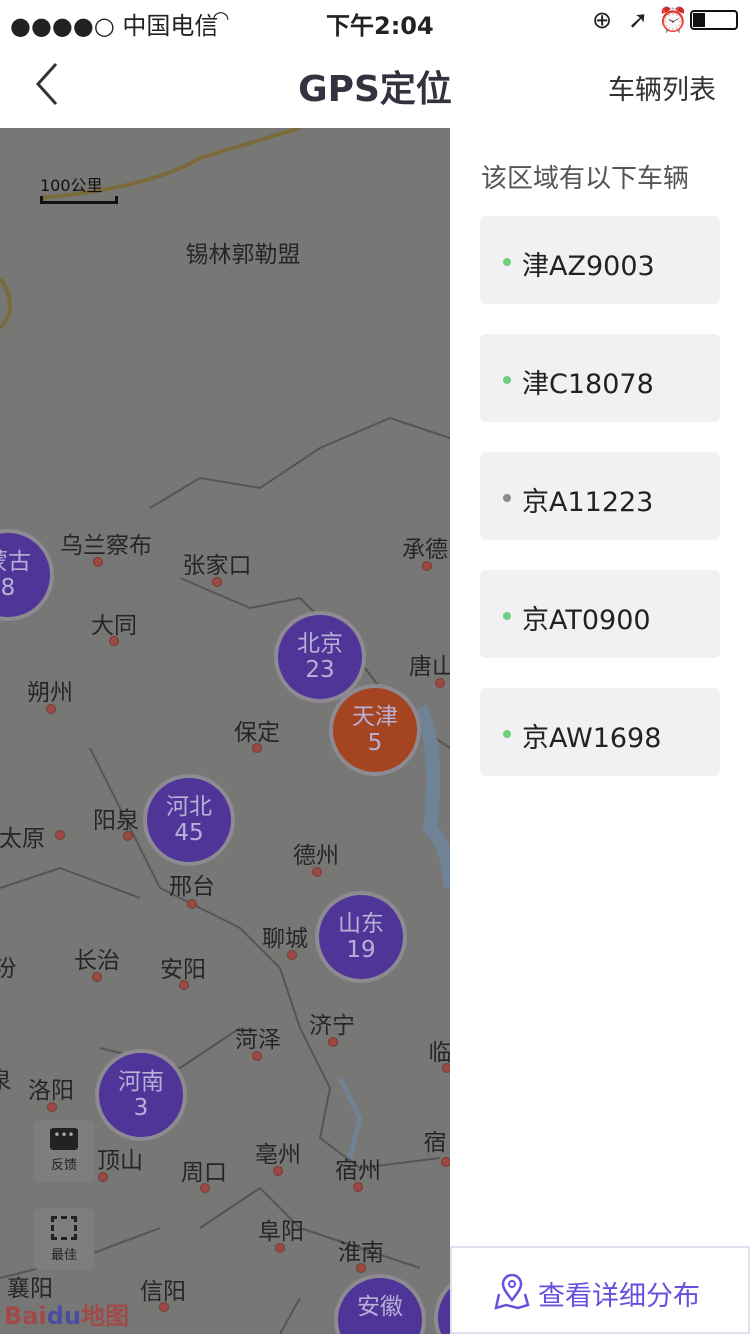 Image resolution: width=750 pixels, height=1334 pixels. What do you see at coordinates (588, 502) in the screenshot?
I see `vehicle-plate: 京A11223` at bounding box center [588, 502].